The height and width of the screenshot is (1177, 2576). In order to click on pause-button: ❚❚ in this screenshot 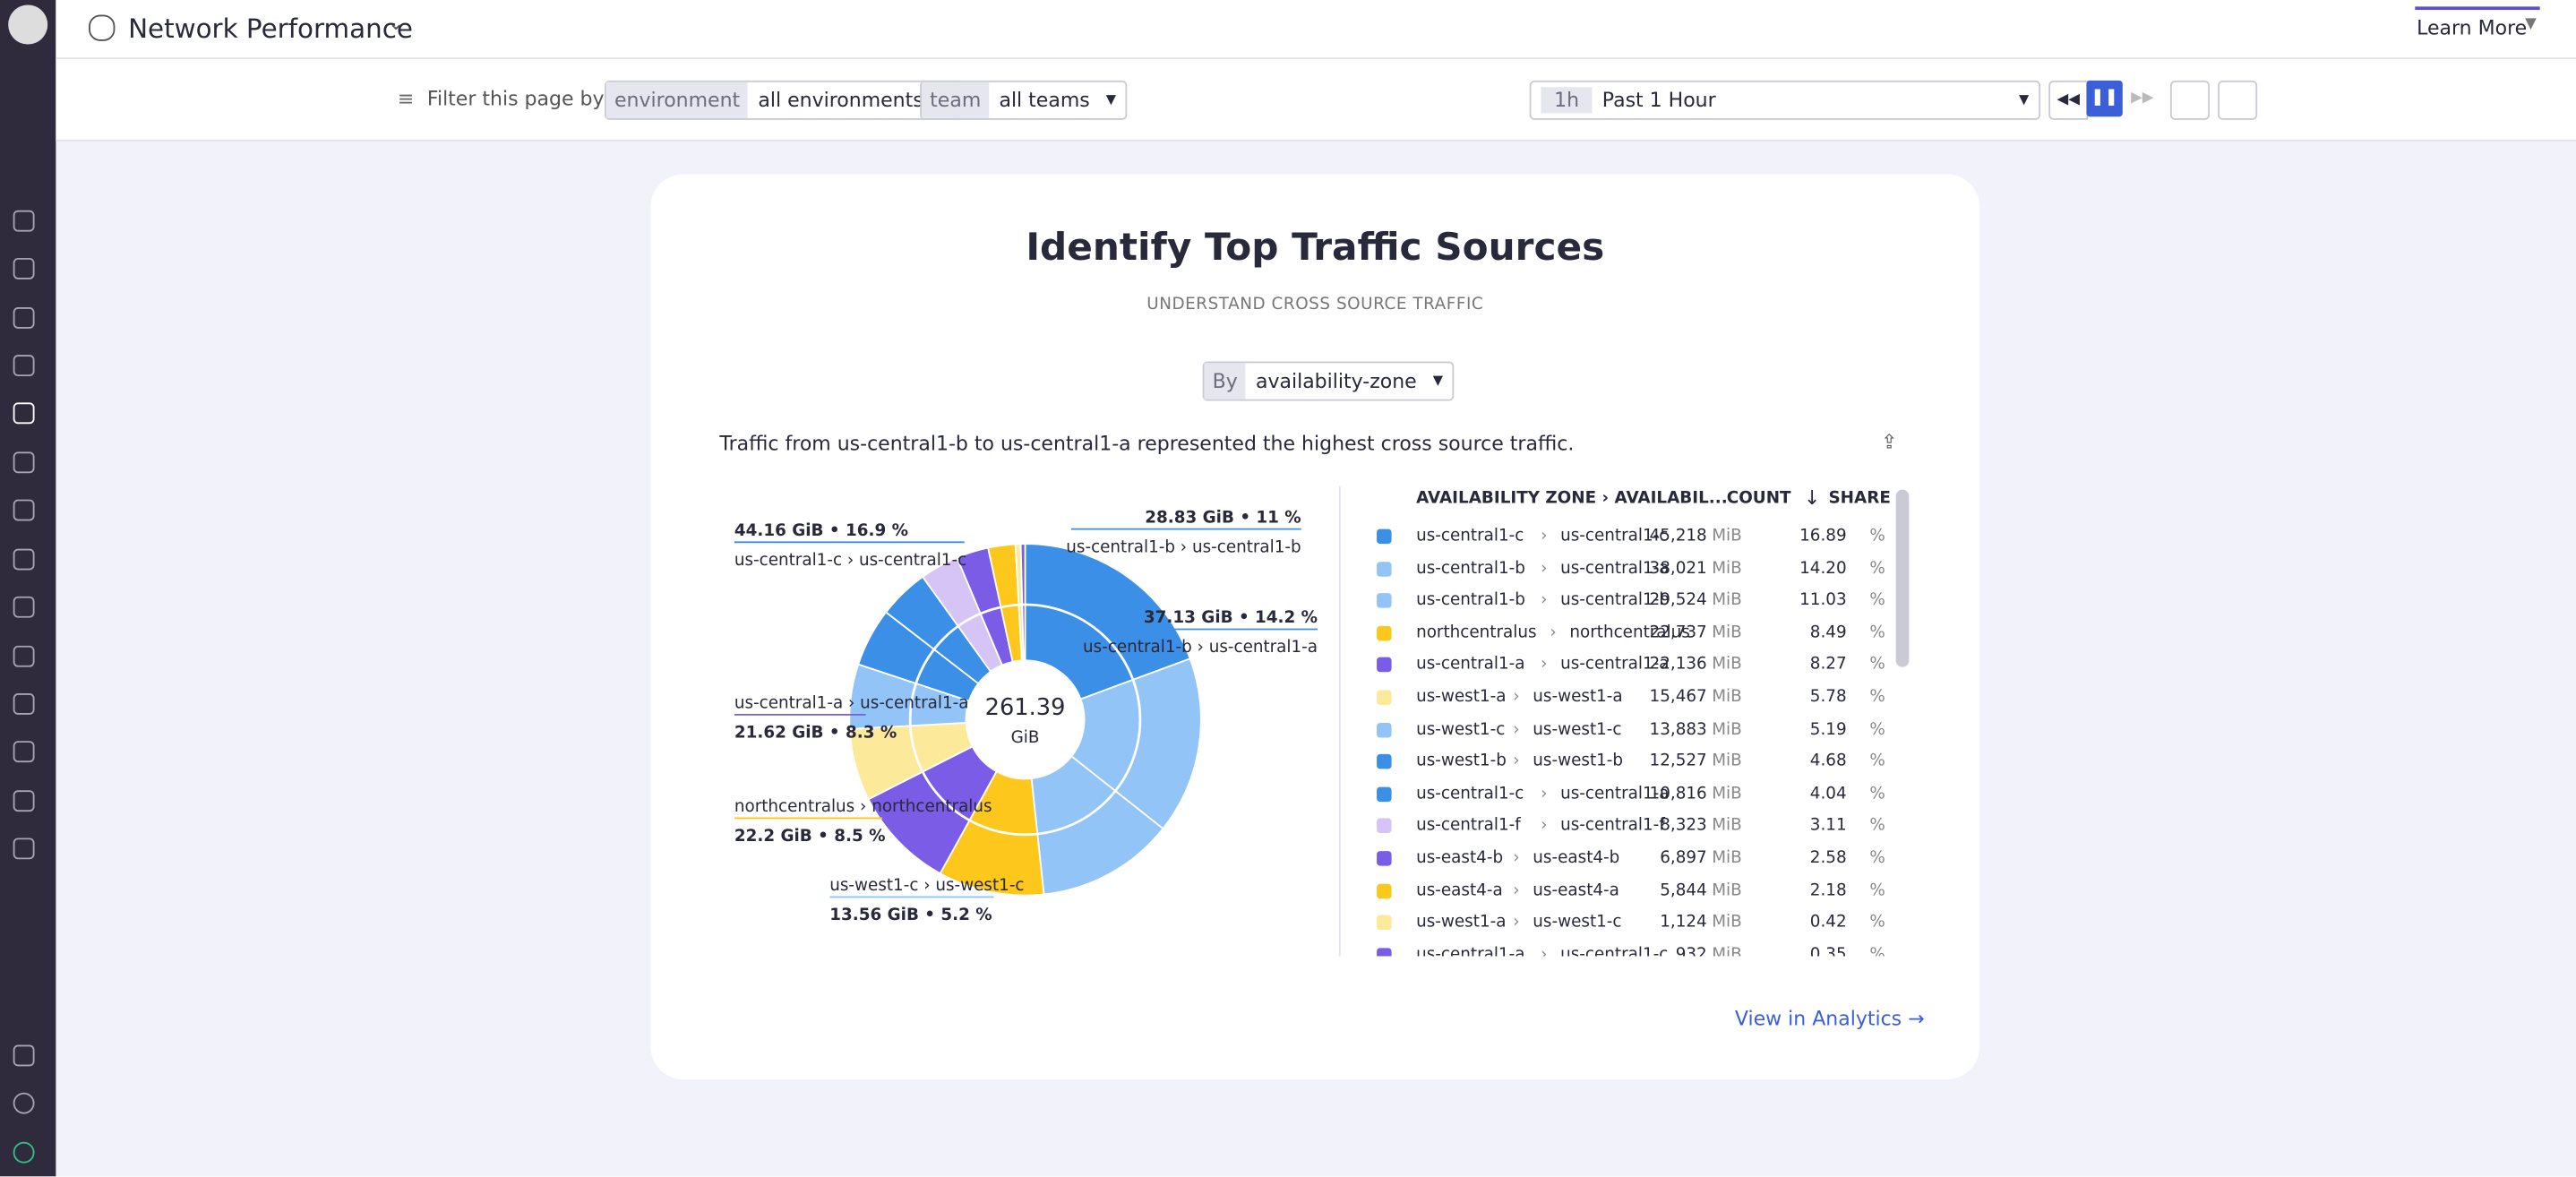, I will do `click(2104, 98)`.